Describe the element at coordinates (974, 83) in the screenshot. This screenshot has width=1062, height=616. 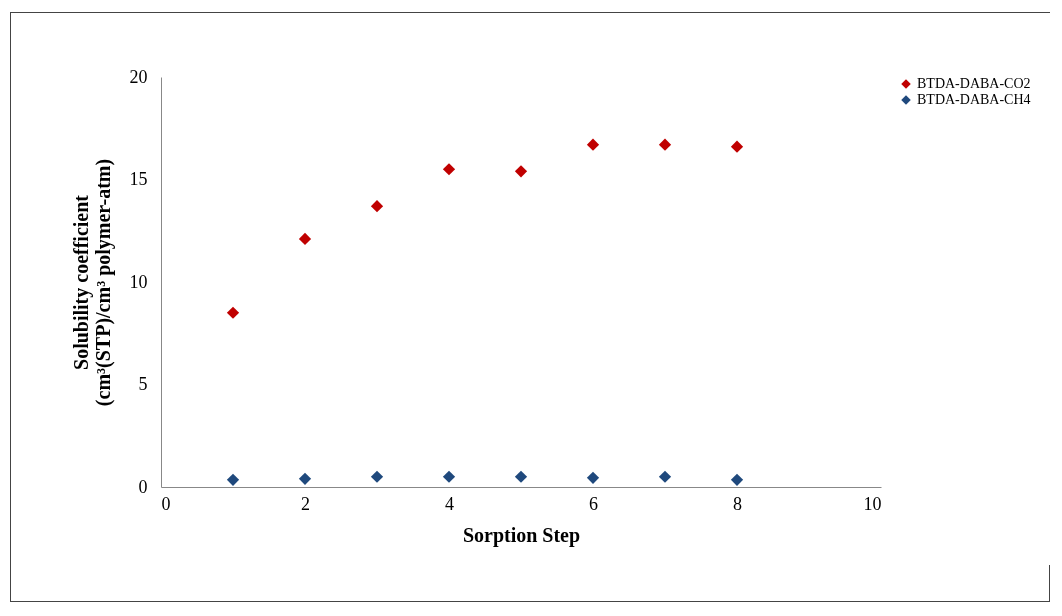
I see `legend-label: BTDA-DABA-CO2` at that location.